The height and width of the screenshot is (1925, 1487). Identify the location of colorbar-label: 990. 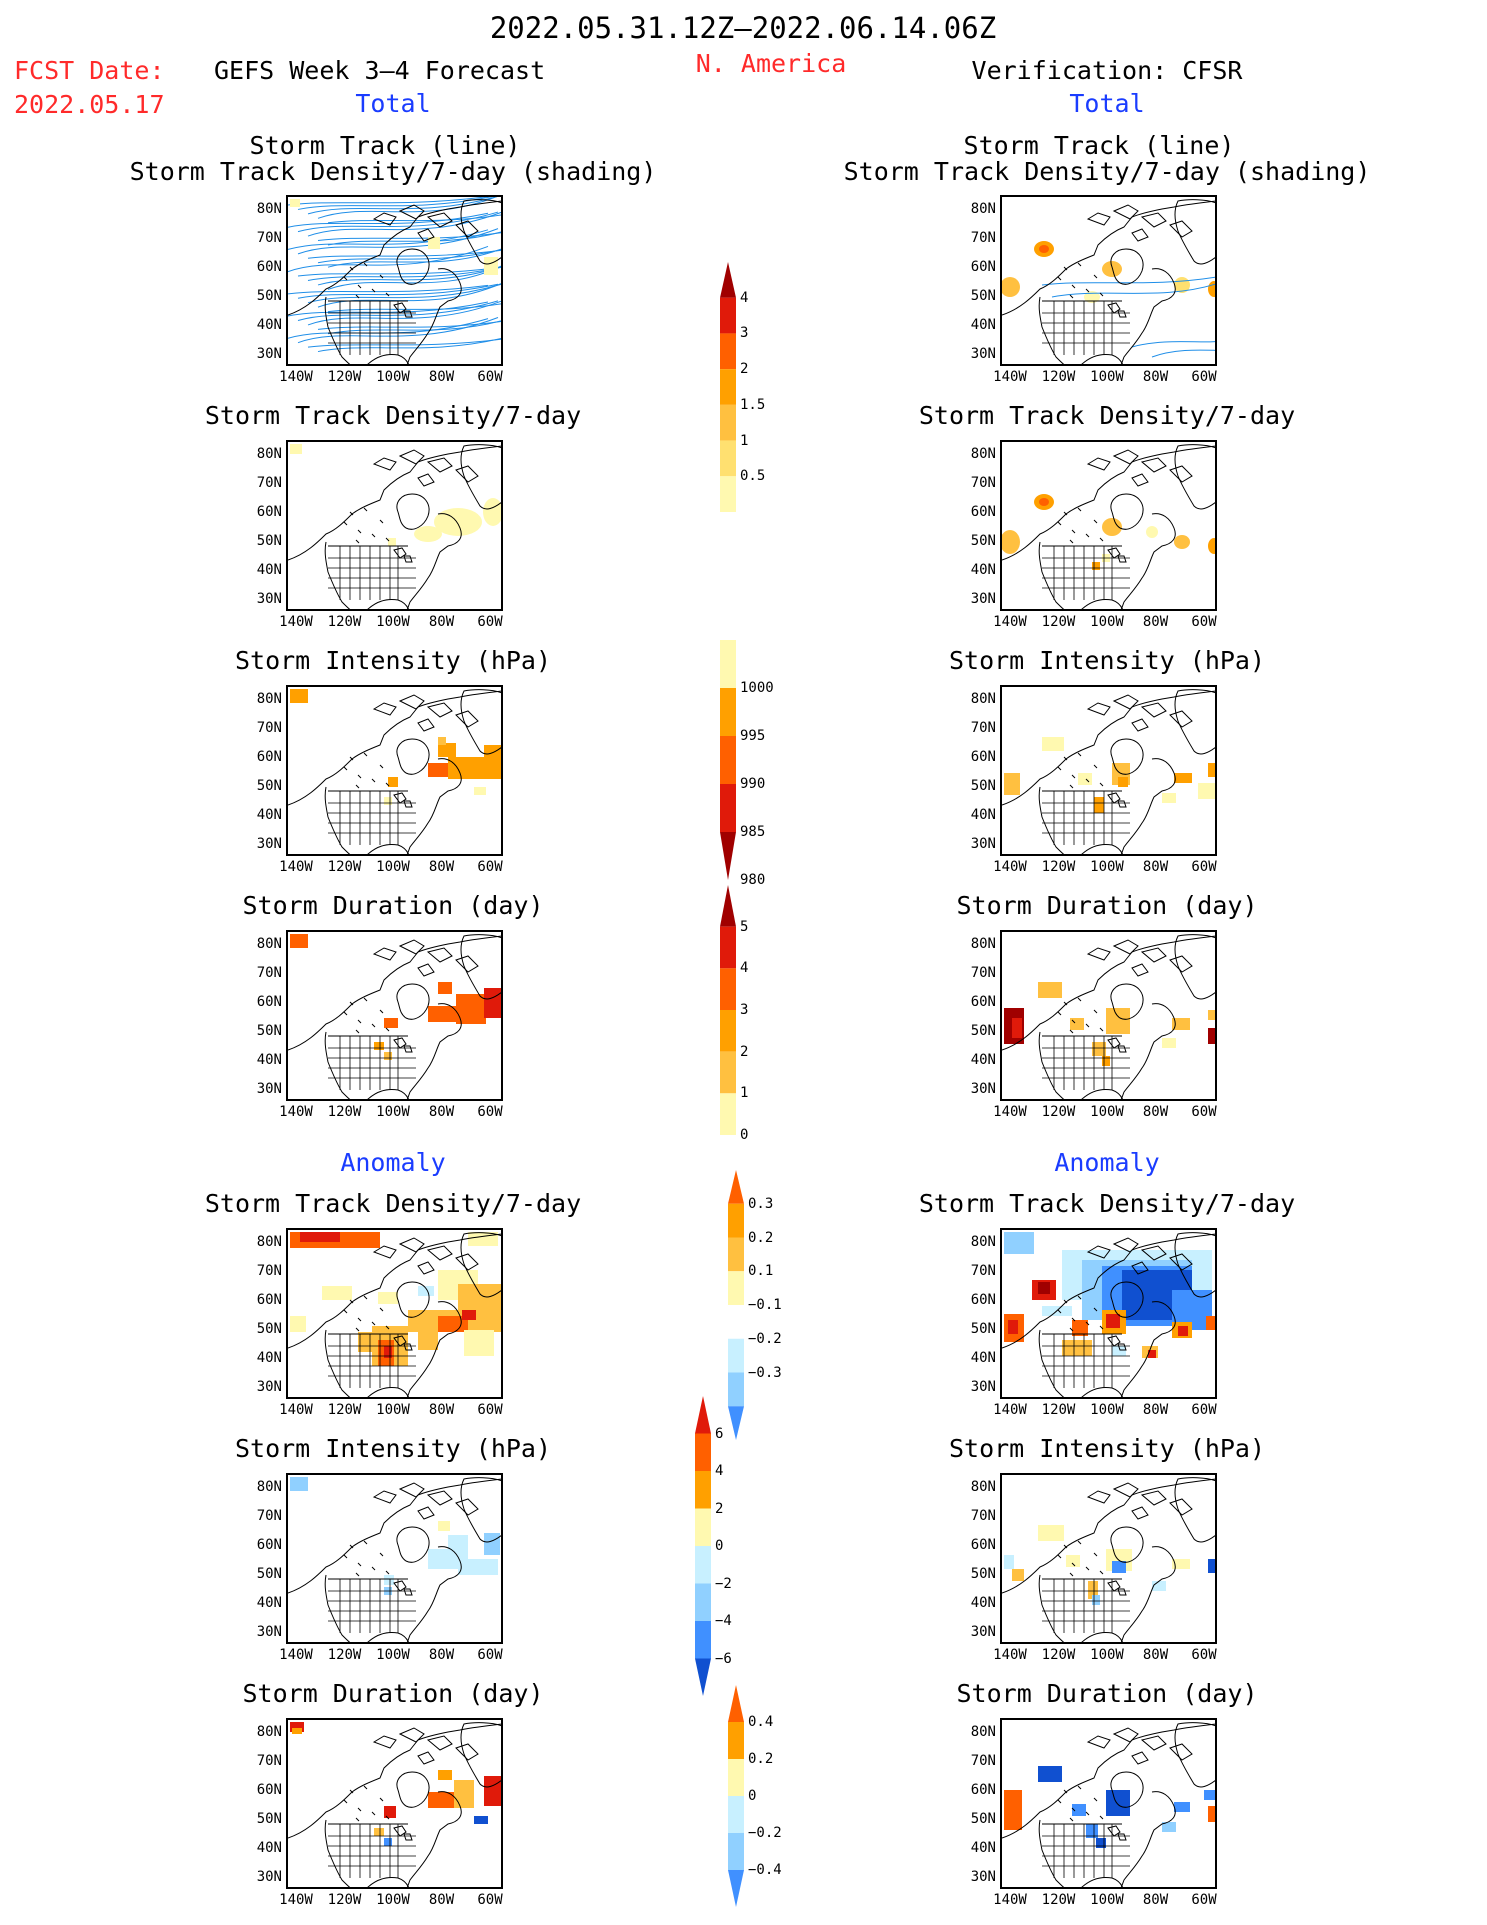
(753, 784).